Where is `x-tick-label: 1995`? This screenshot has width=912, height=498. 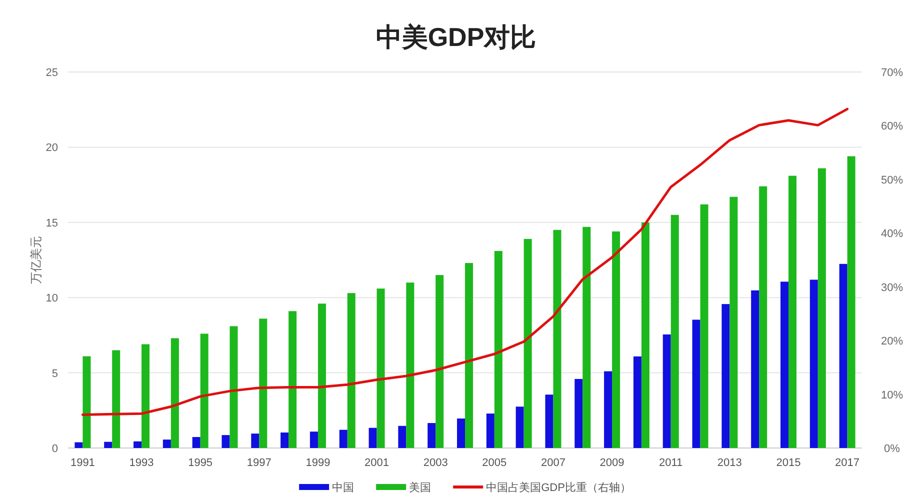 x-tick-label: 1995 is located at coordinates (200, 463).